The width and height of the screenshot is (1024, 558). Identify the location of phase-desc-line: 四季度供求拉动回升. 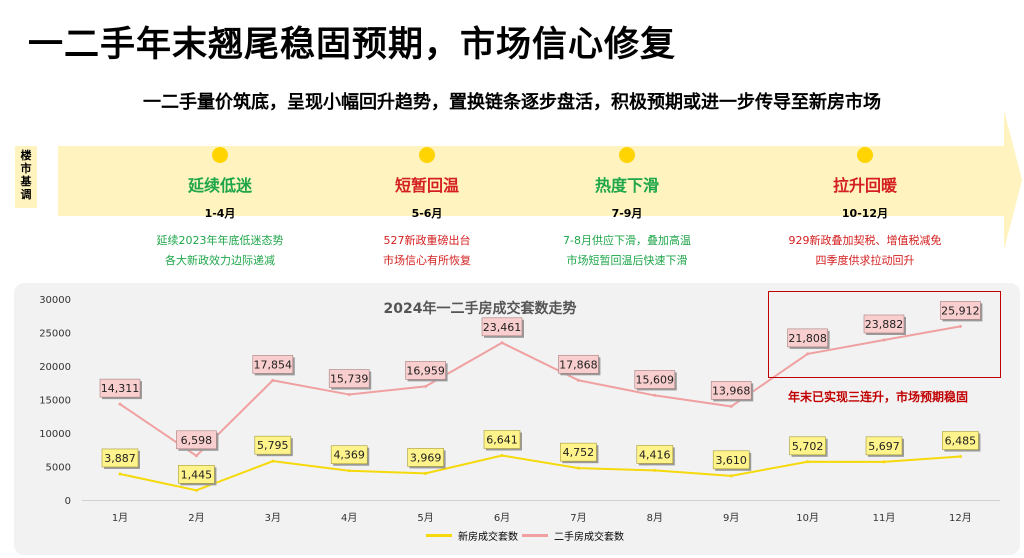
(865, 260).